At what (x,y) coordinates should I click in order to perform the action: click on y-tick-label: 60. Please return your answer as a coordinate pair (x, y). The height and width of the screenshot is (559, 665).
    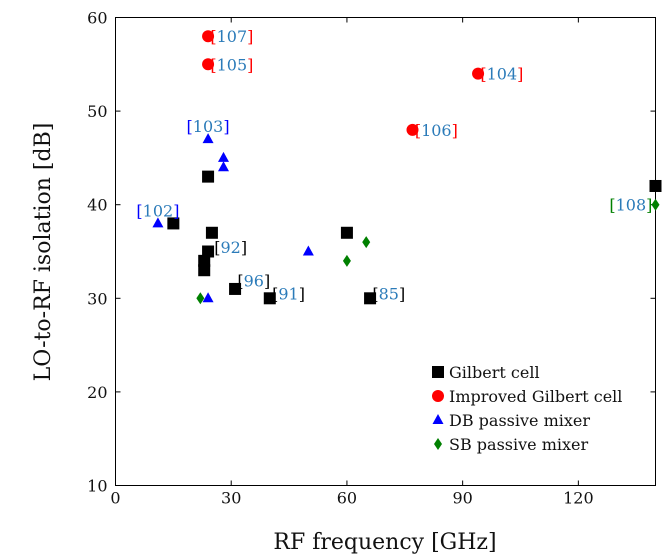
    Looking at the image, I should click on (97, 18).